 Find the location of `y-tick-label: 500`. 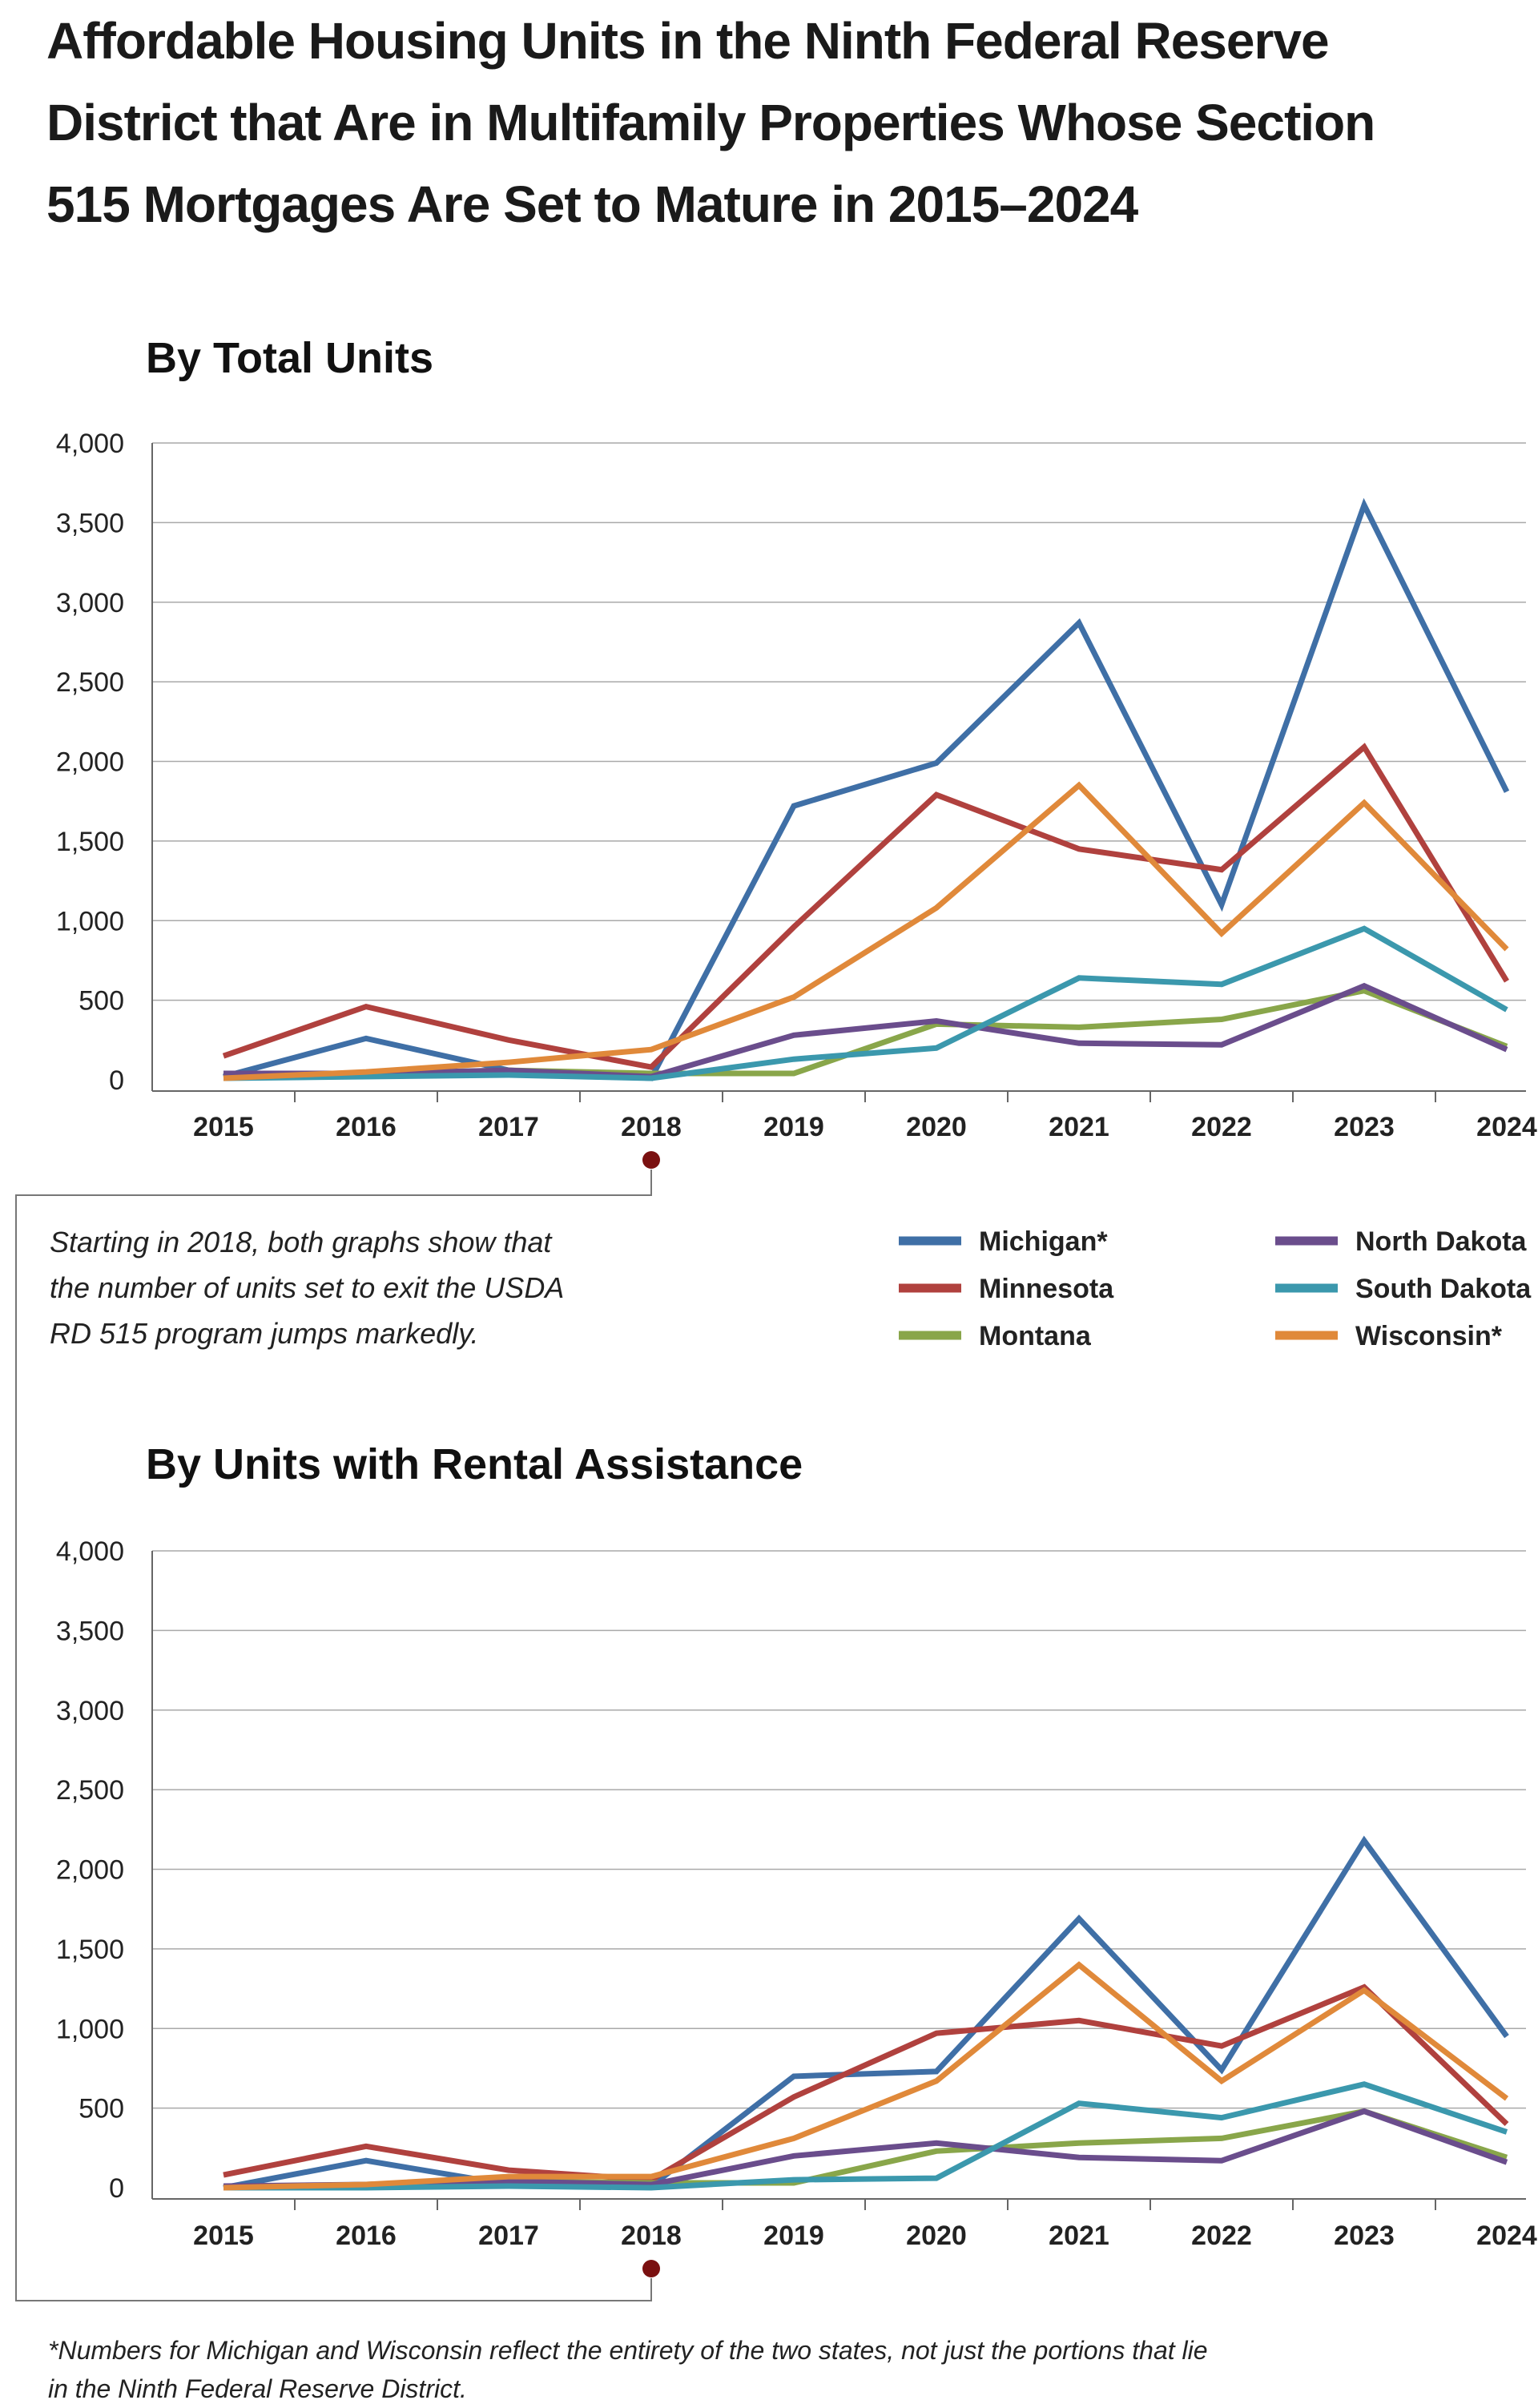

y-tick-label: 500 is located at coordinates (102, 2109).